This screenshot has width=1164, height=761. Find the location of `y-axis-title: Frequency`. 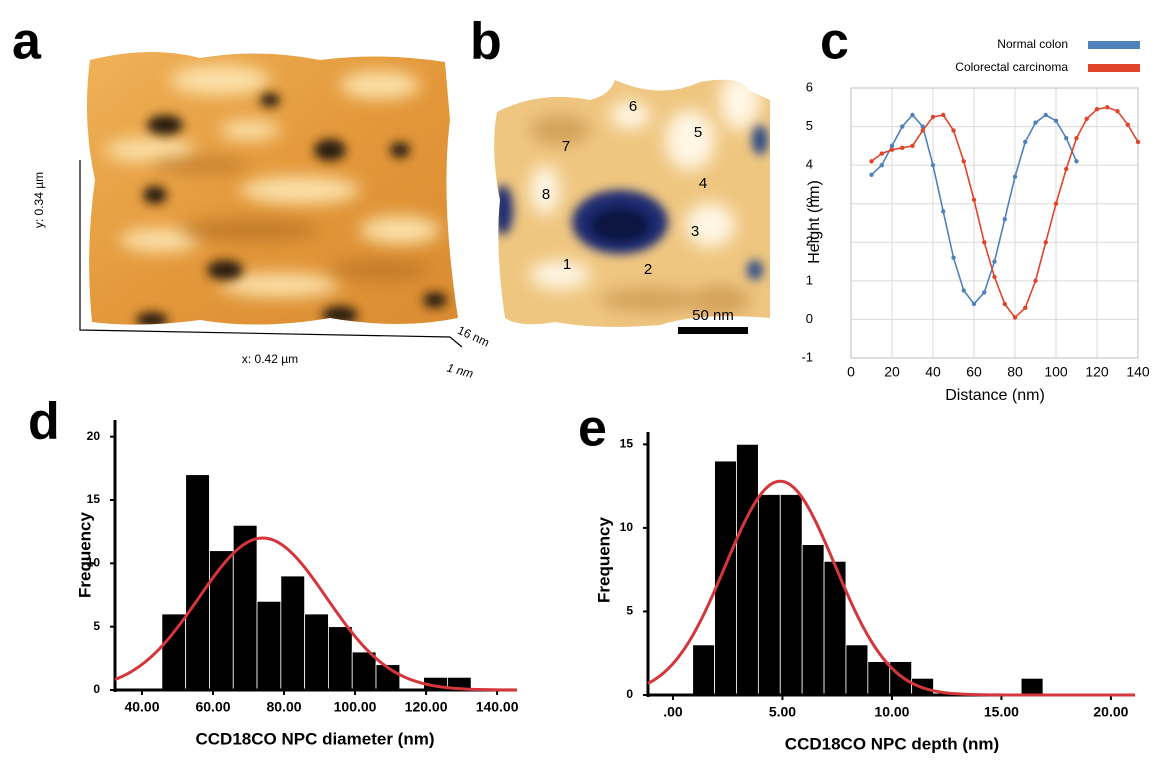

y-axis-title: Frequency is located at coordinates (84, 554).